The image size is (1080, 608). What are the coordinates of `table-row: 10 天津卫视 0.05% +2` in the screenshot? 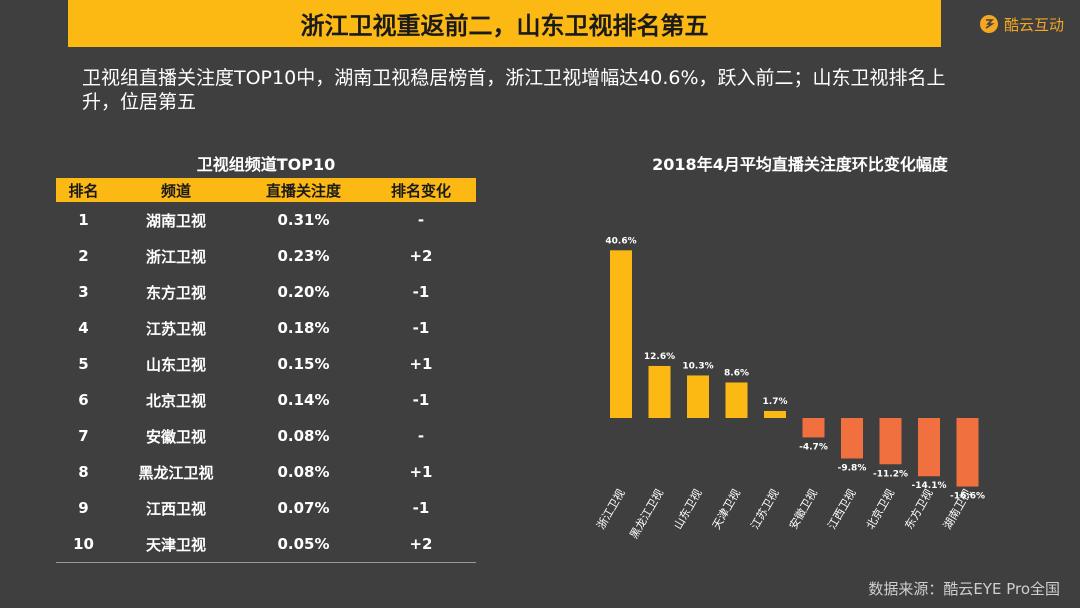 It's located at (266, 544).